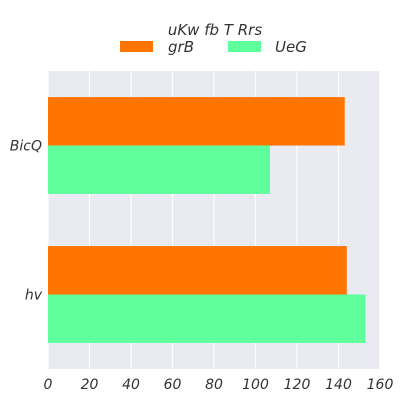  What do you see at coordinates (48, 385) in the screenshot?
I see `x-tick-label: 0` at bounding box center [48, 385].